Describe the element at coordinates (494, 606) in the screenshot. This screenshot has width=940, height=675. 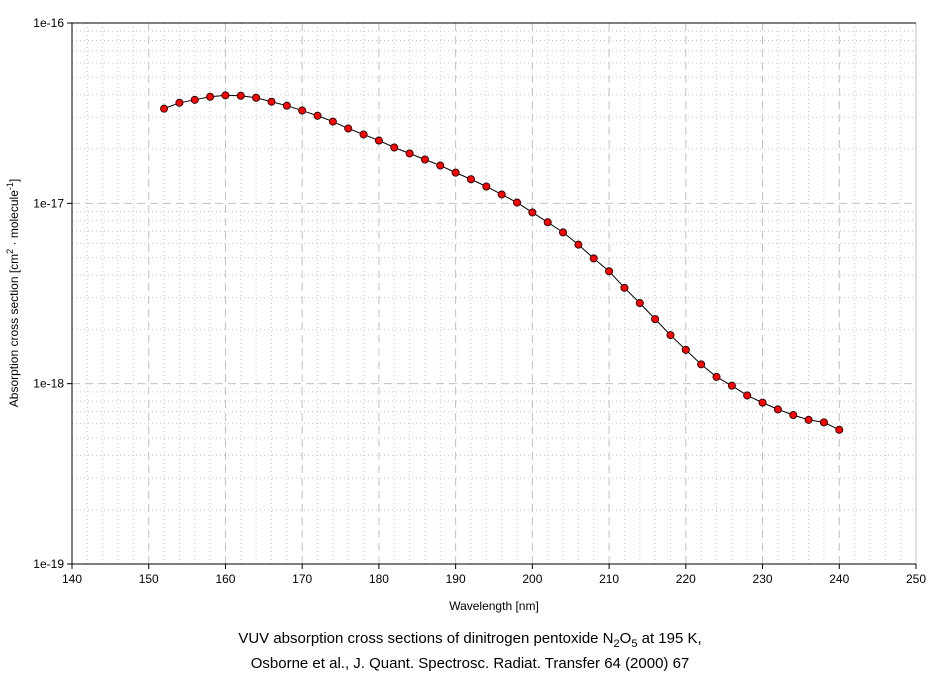
I see `x-axis-label: Wavelength [nm]` at that location.